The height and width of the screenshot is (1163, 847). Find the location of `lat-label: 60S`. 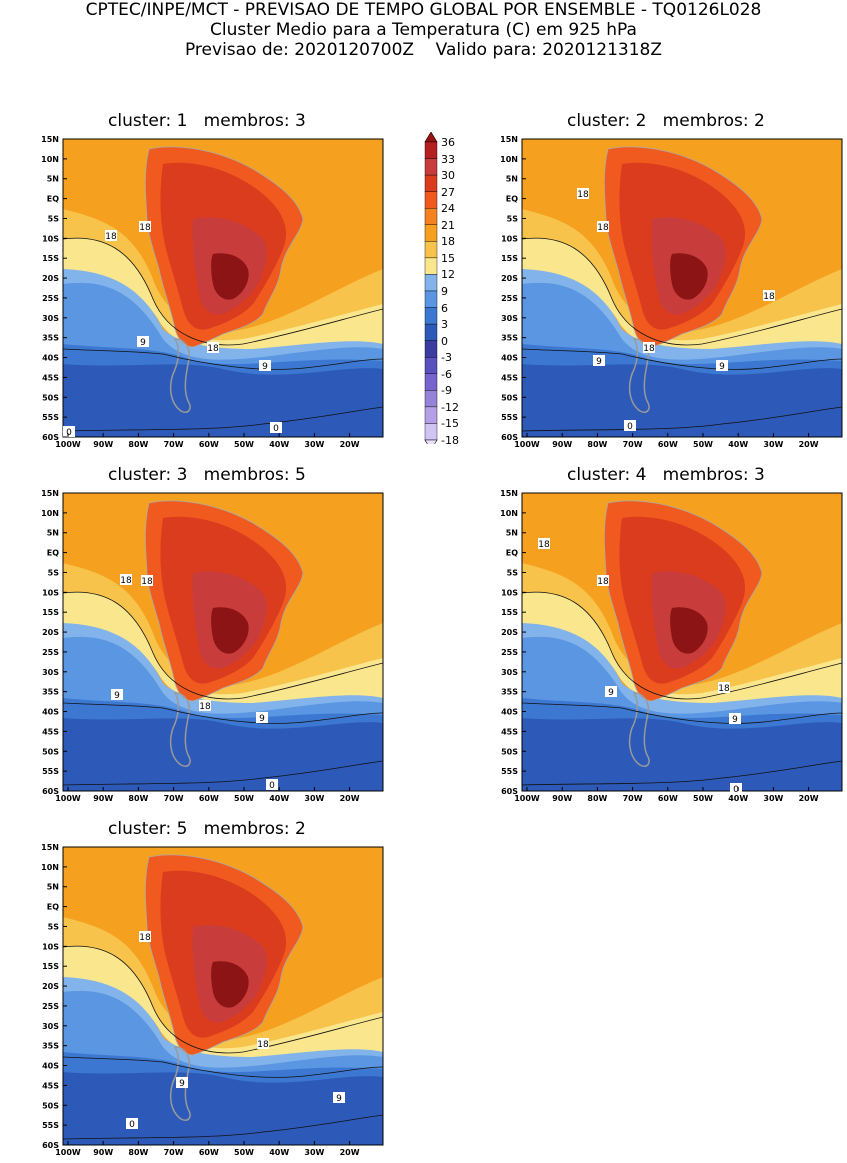

lat-label: 60S is located at coordinates (50, 437).